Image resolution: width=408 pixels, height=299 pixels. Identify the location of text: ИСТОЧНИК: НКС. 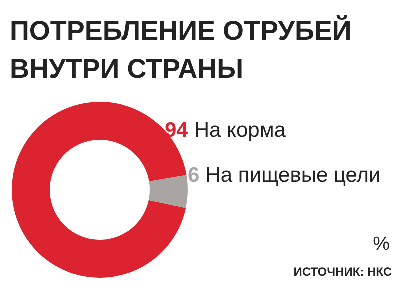
(343, 272).